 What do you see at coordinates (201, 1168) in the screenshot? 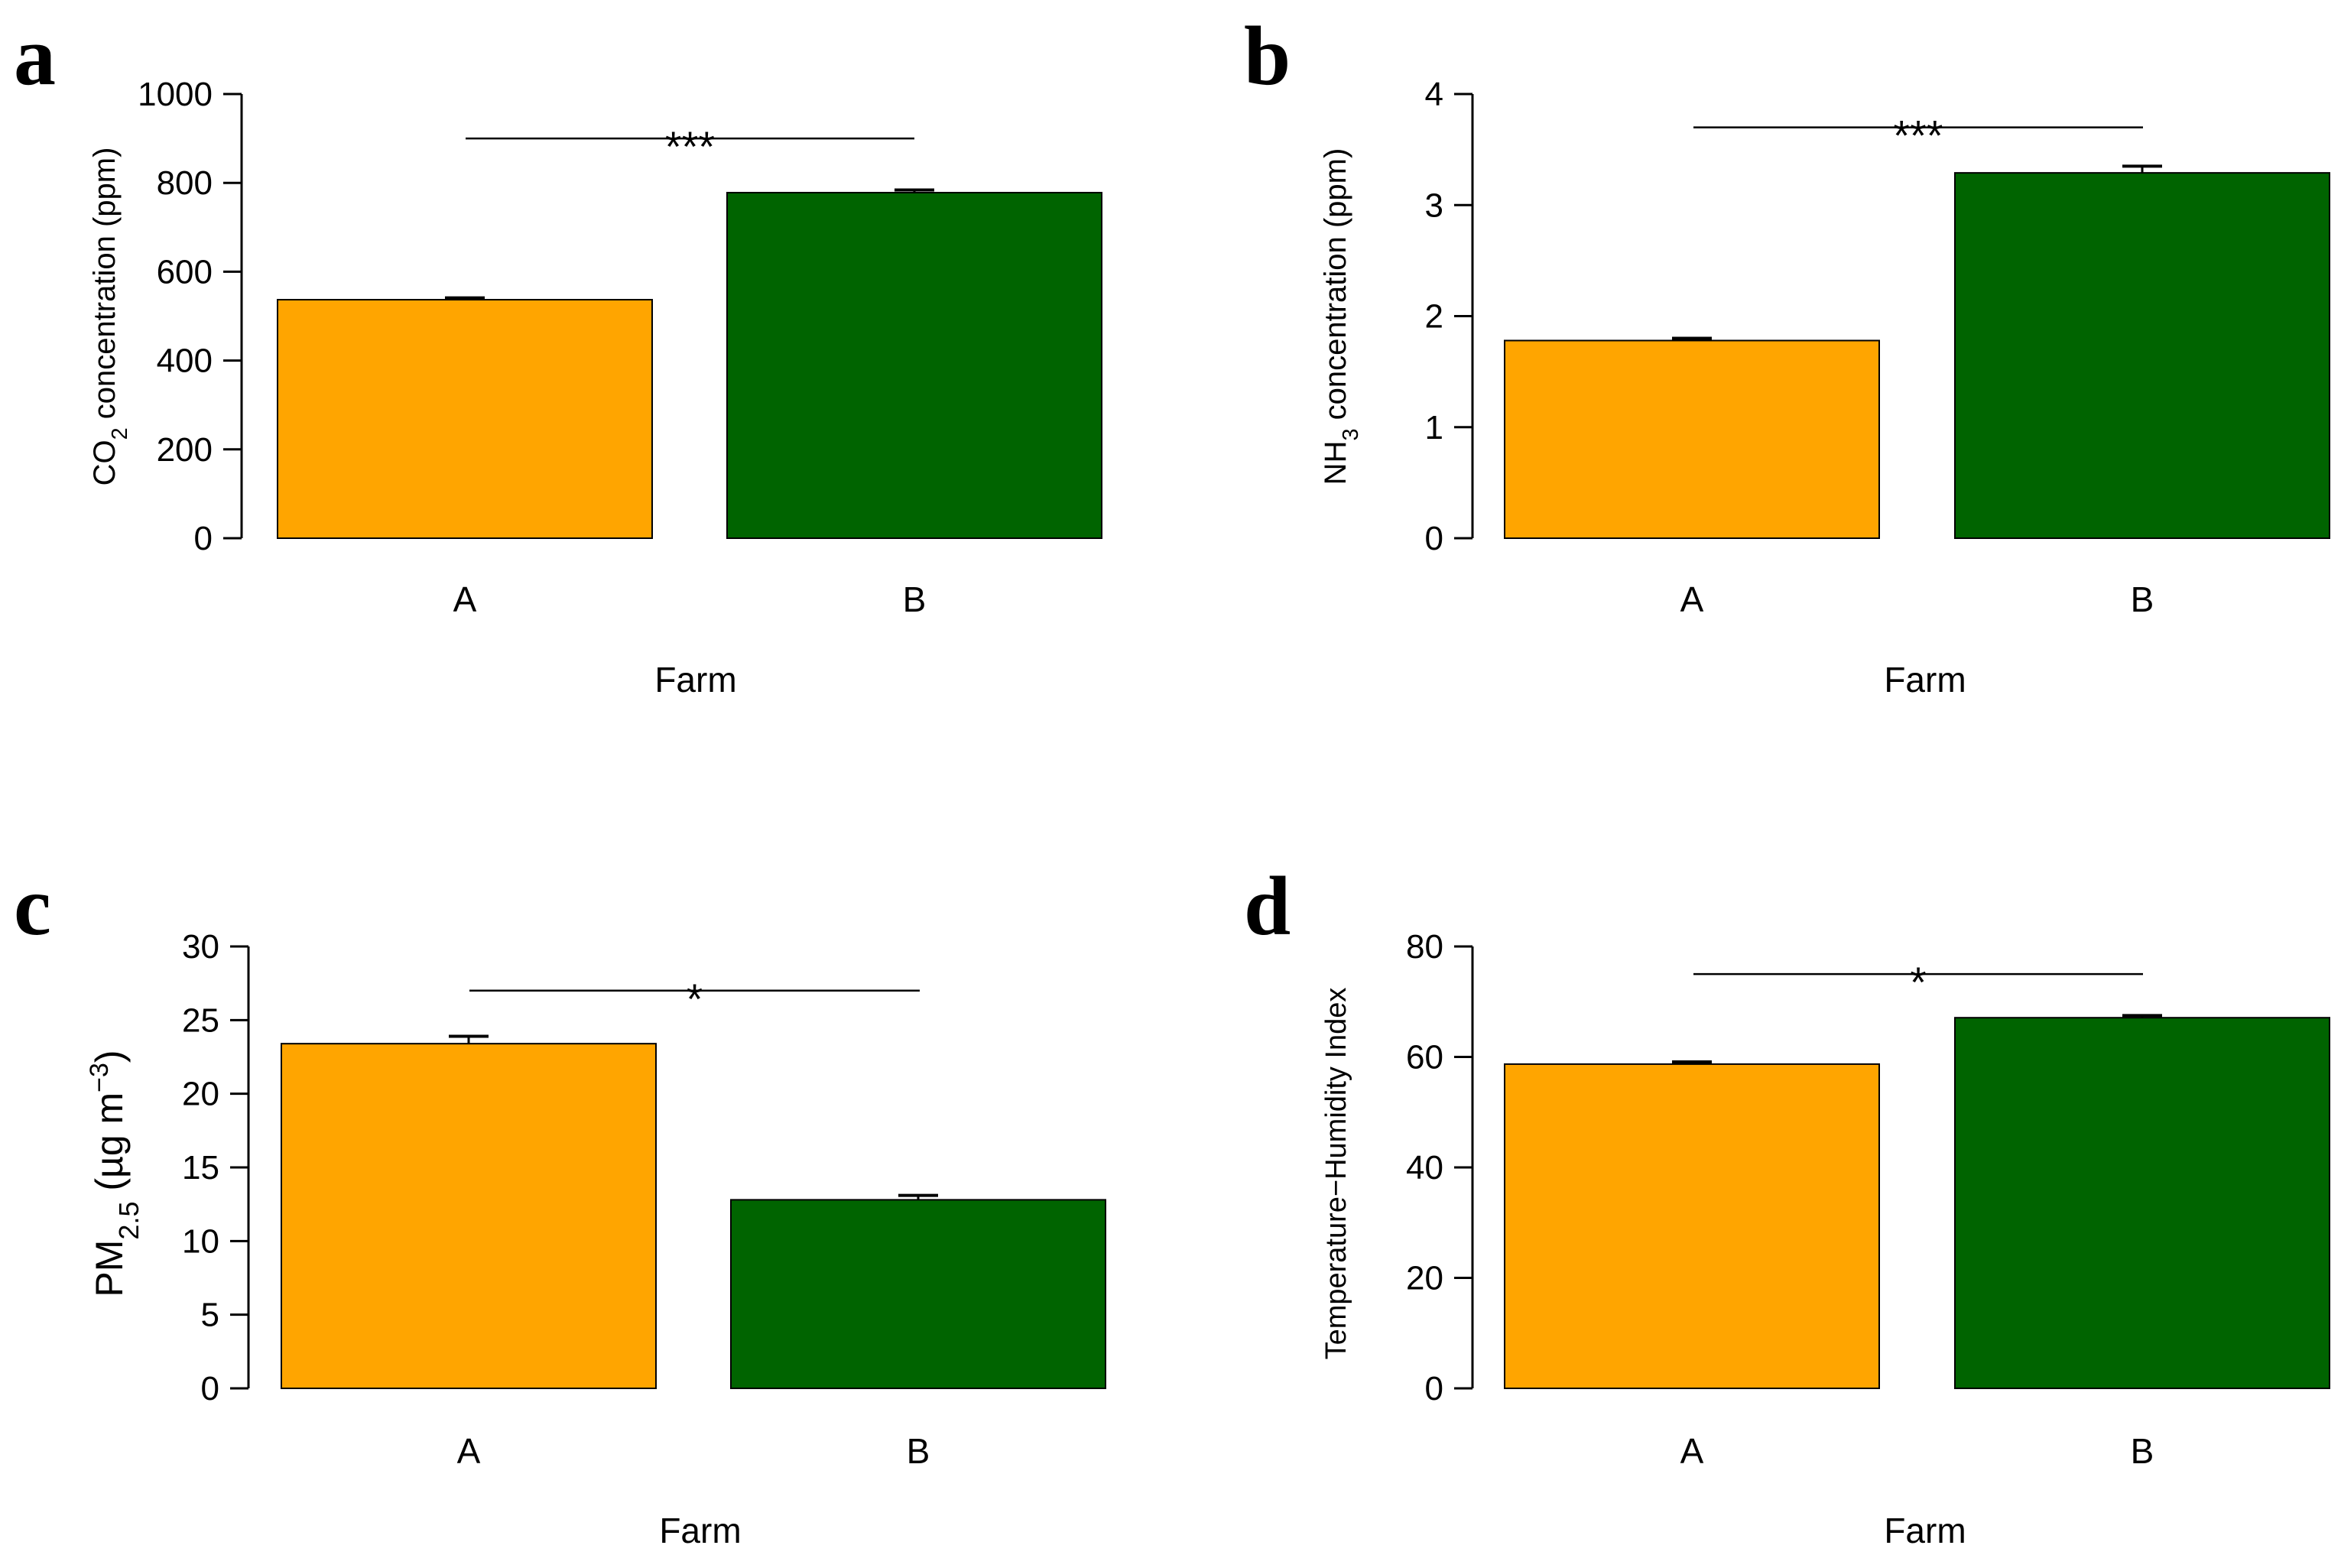
I see `y-tick-label: 15` at bounding box center [201, 1168].